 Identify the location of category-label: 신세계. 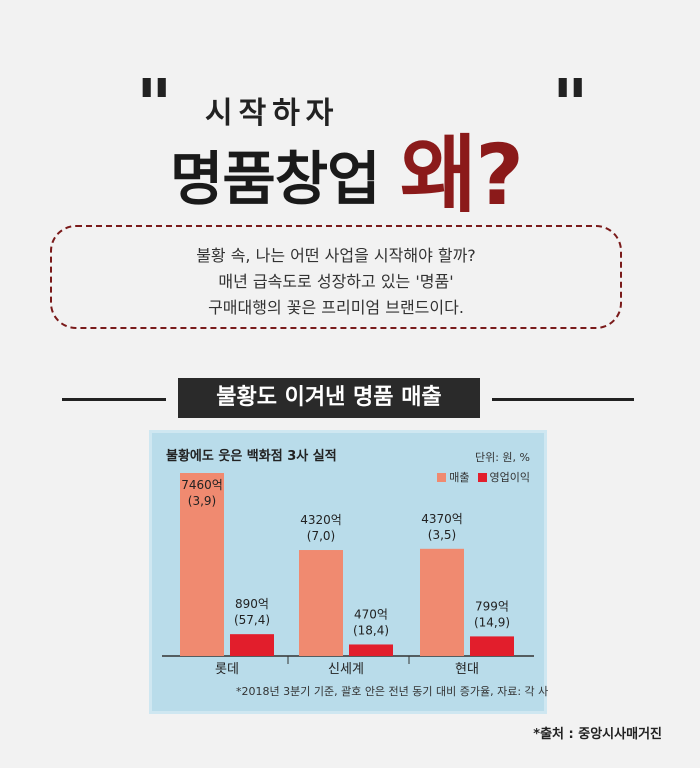
(346, 669).